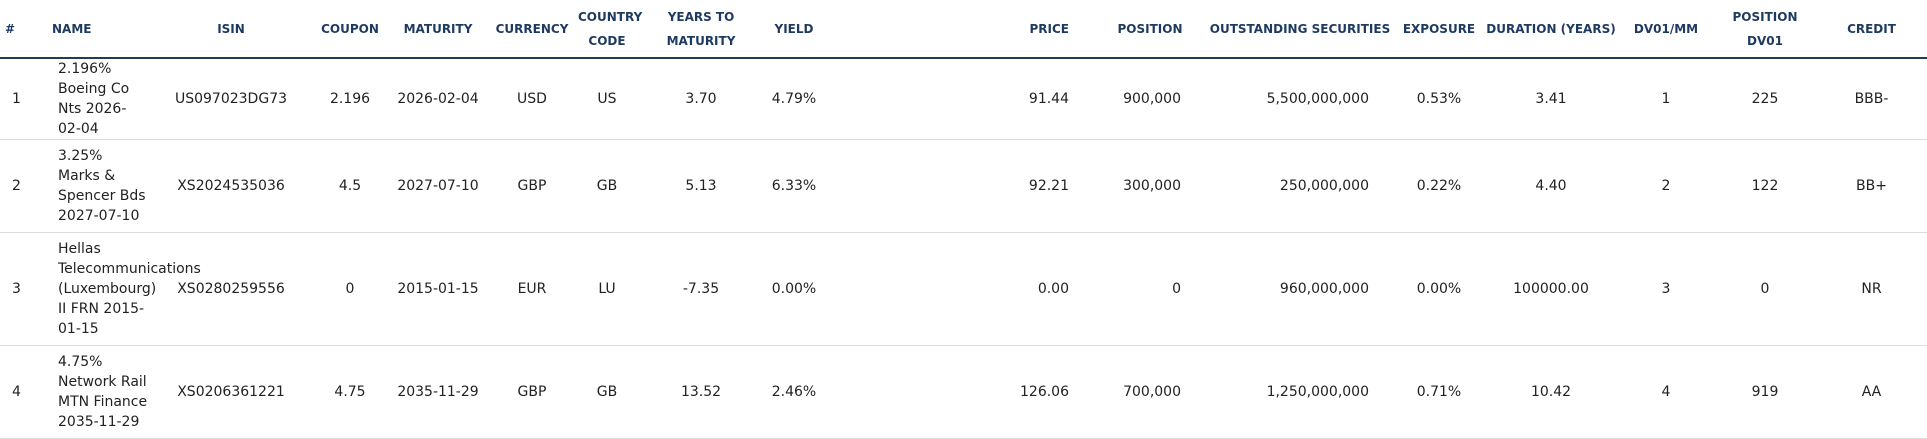 Image resolution: width=1927 pixels, height=439 pixels. I want to click on cell-currency: USD, so click(532, 99).